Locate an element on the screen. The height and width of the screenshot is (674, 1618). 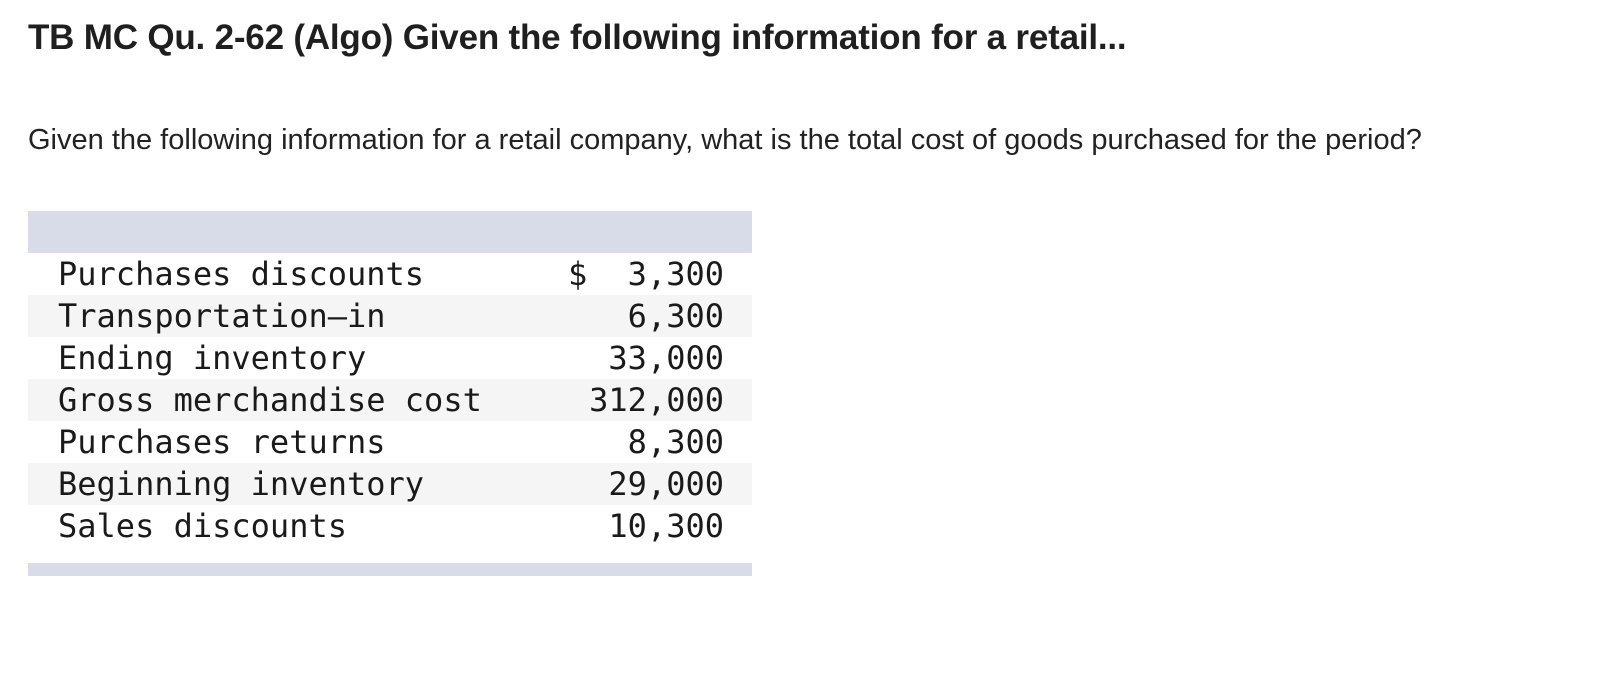
table-footer-band is located at coordinates (390, 569).